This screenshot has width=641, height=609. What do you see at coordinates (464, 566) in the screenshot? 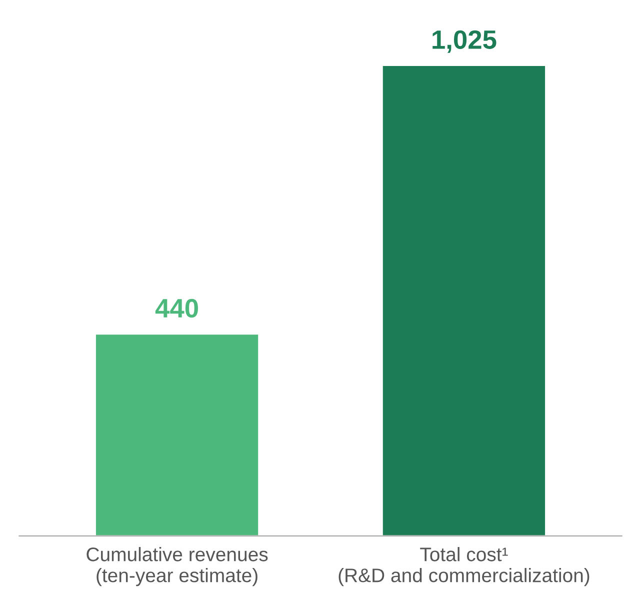
I see `x-tick-label: Total cost¹ (R&D and commercialization)` at bounding box center [464, 566].